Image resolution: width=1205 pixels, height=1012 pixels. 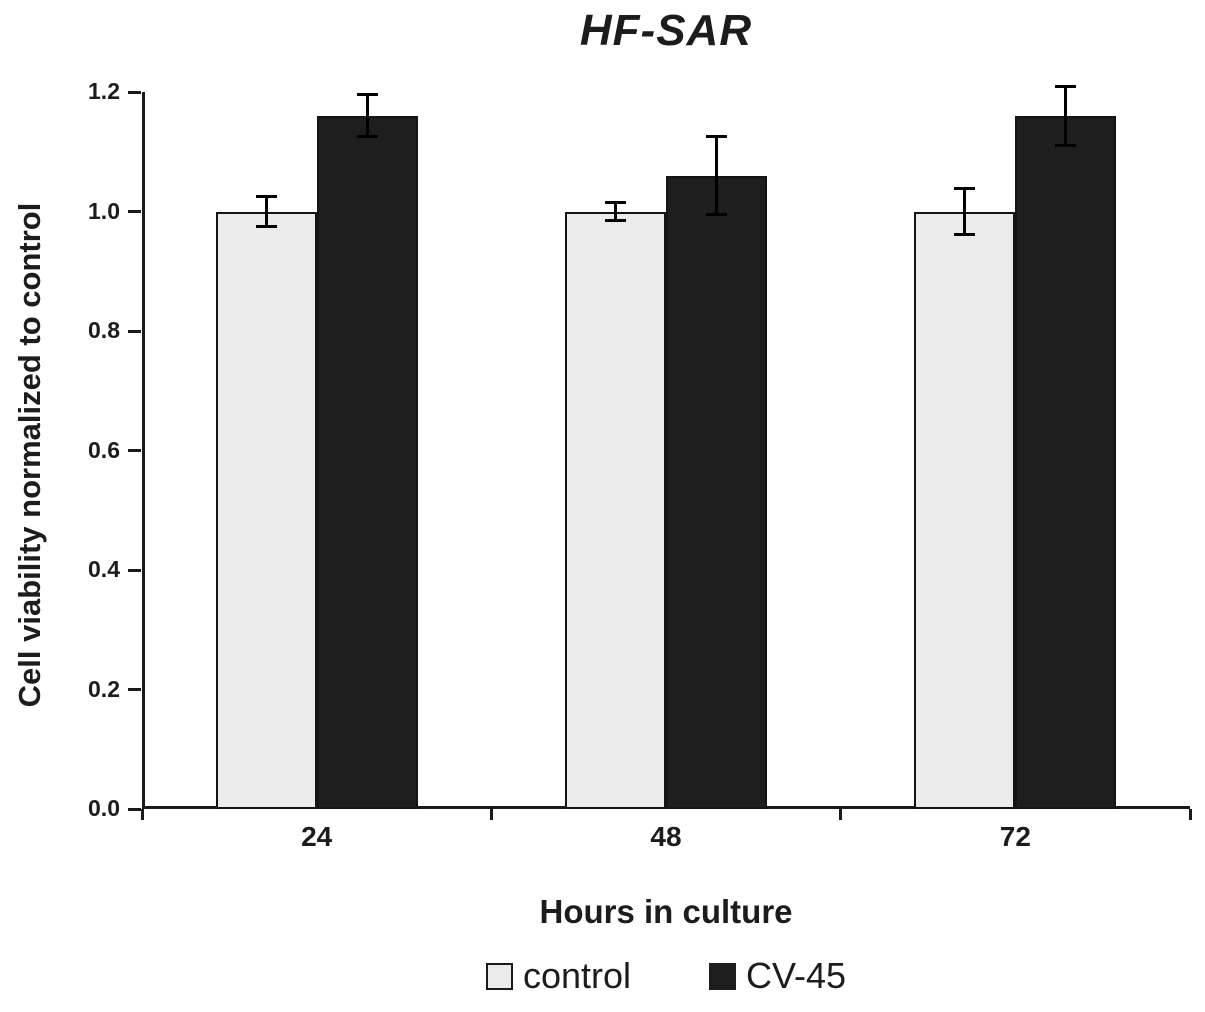 I want to click on chart-title: HF-SAR, so click(x=666, y=30).